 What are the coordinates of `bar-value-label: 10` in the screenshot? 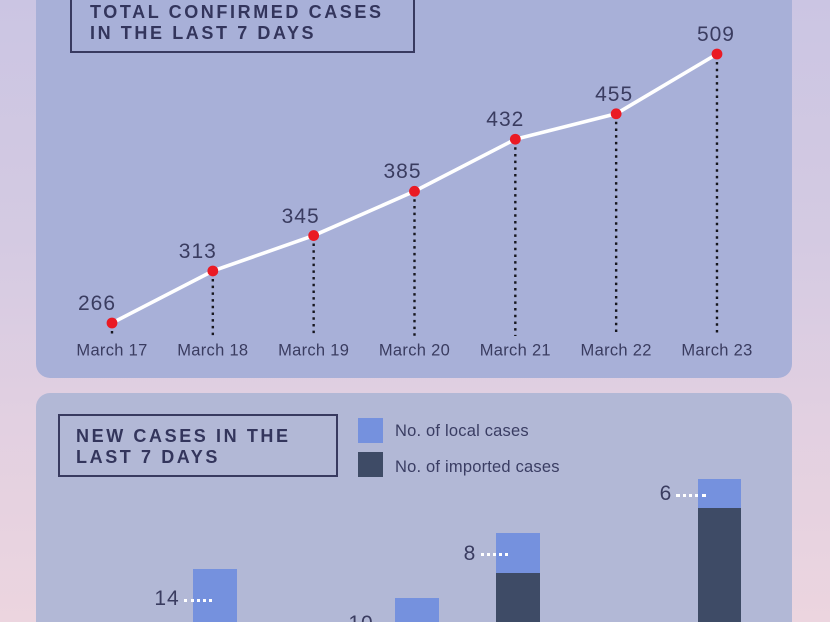 It's located at (360, 617).